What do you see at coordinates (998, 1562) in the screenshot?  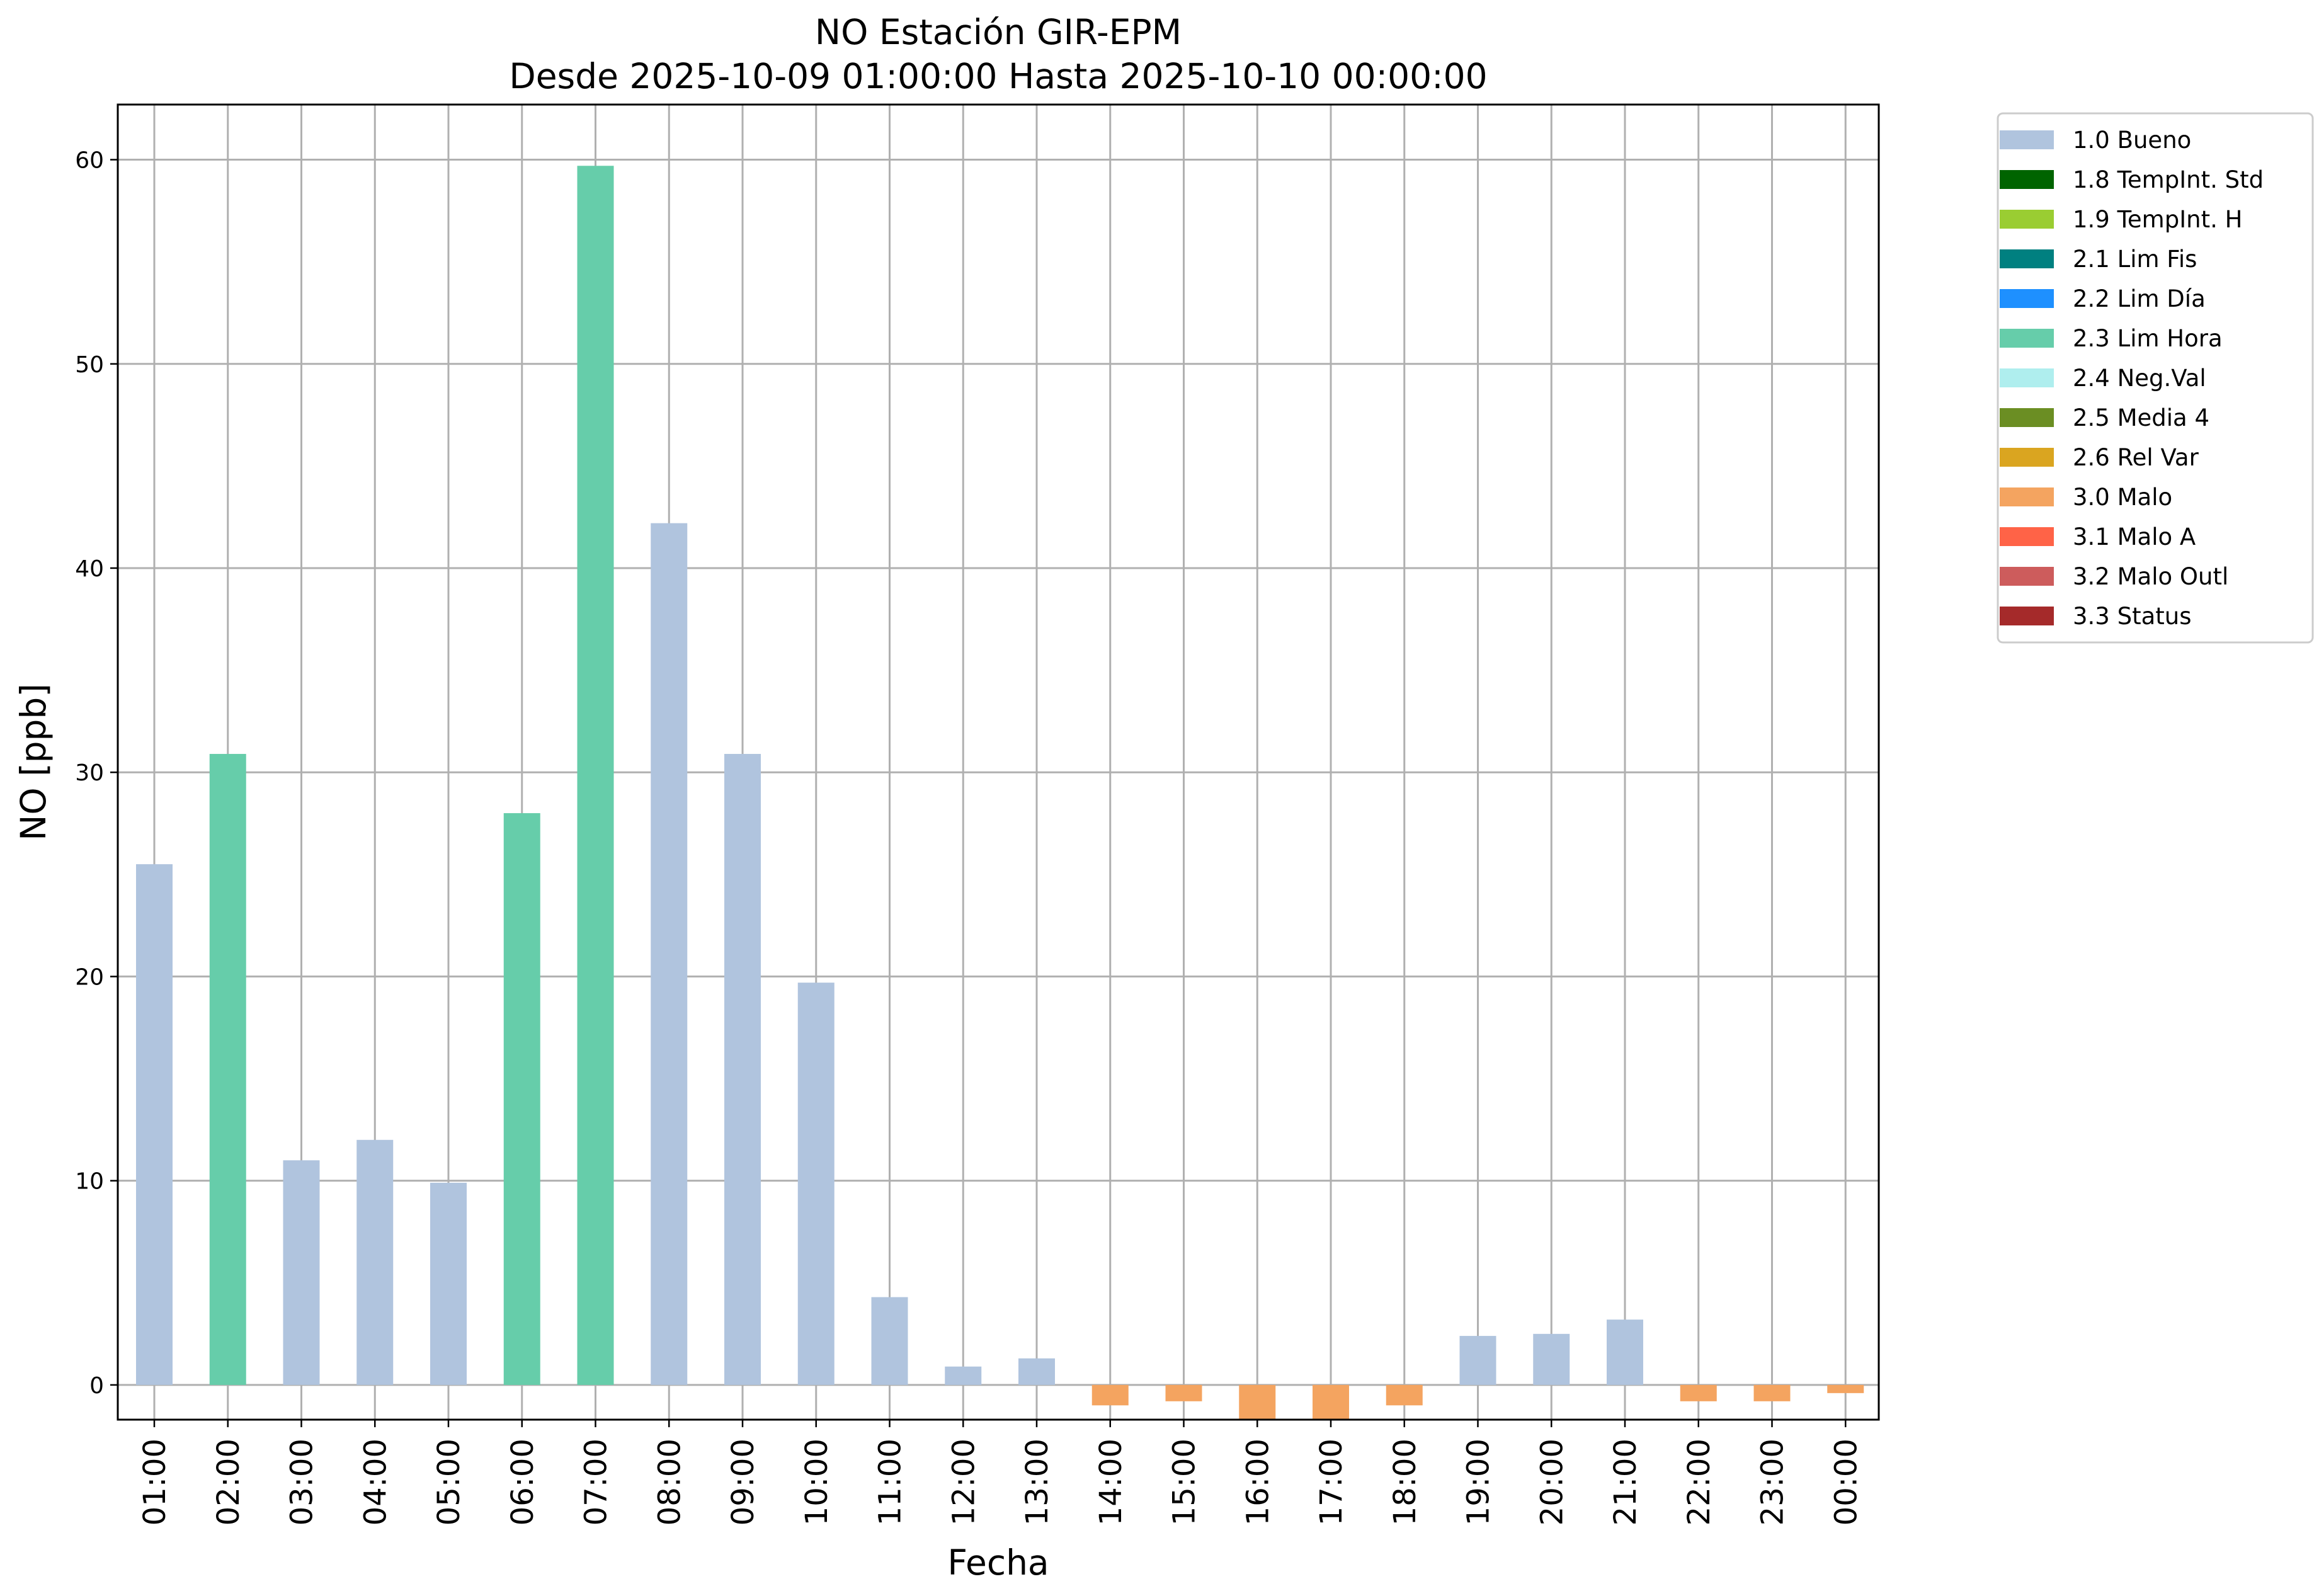 I see `x-axis-label: Fecha` at bounding box center [998, 1562].